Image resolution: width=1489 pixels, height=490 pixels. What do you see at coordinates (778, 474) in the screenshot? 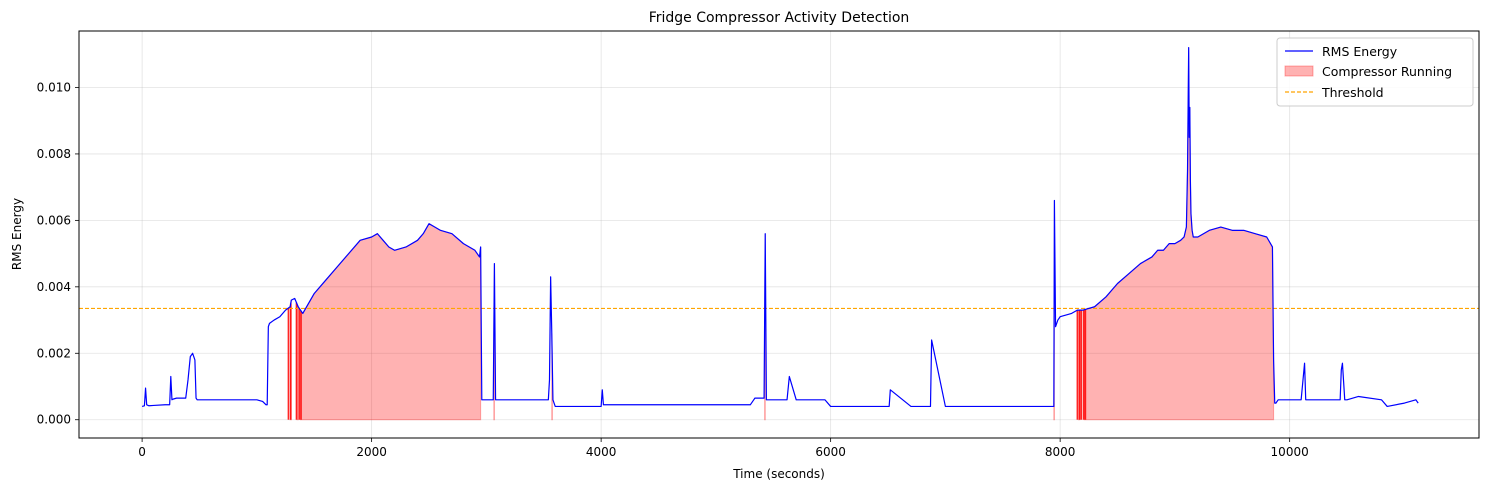
I see `x-axis-label: Time (seconds)` at bounding box center [778, 474].